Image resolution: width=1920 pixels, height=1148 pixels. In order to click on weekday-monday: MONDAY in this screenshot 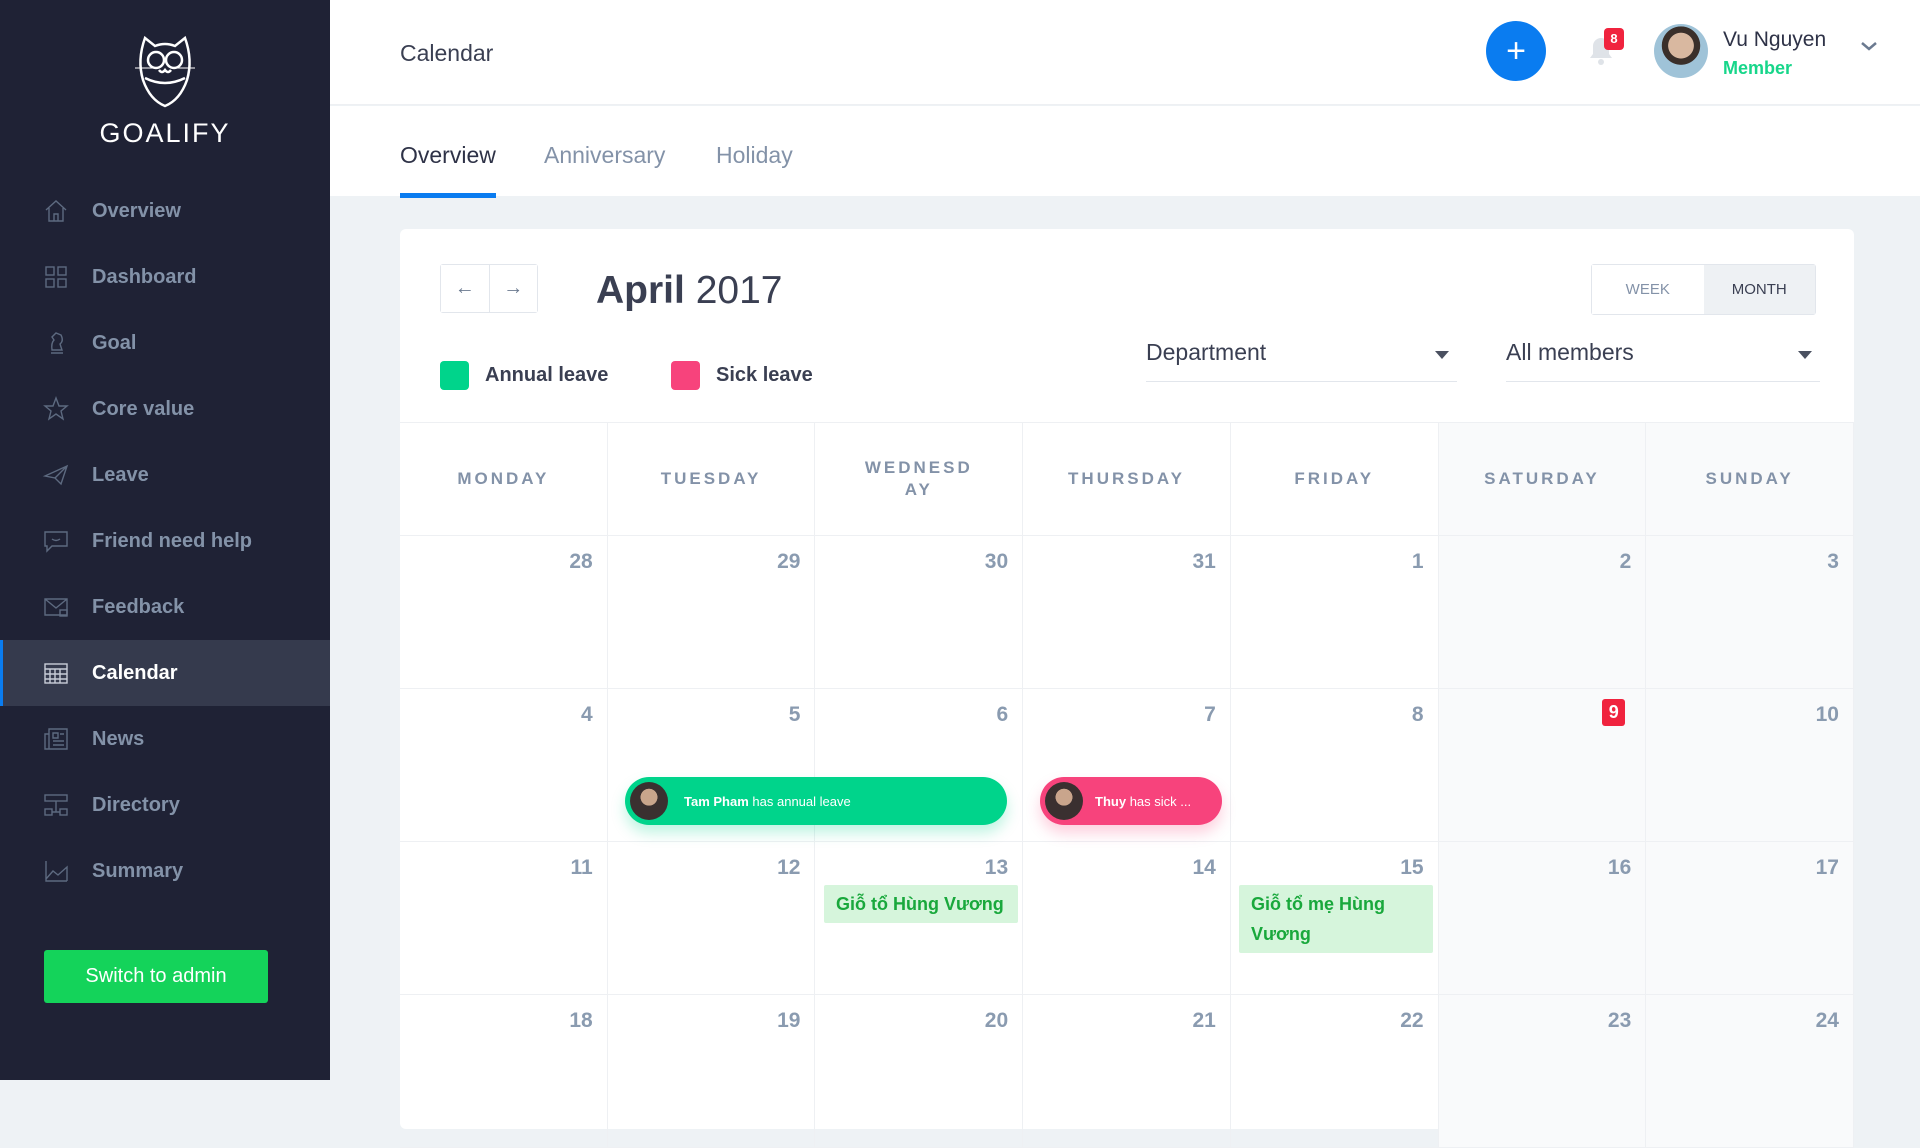, I will do `click(504, 479)`.